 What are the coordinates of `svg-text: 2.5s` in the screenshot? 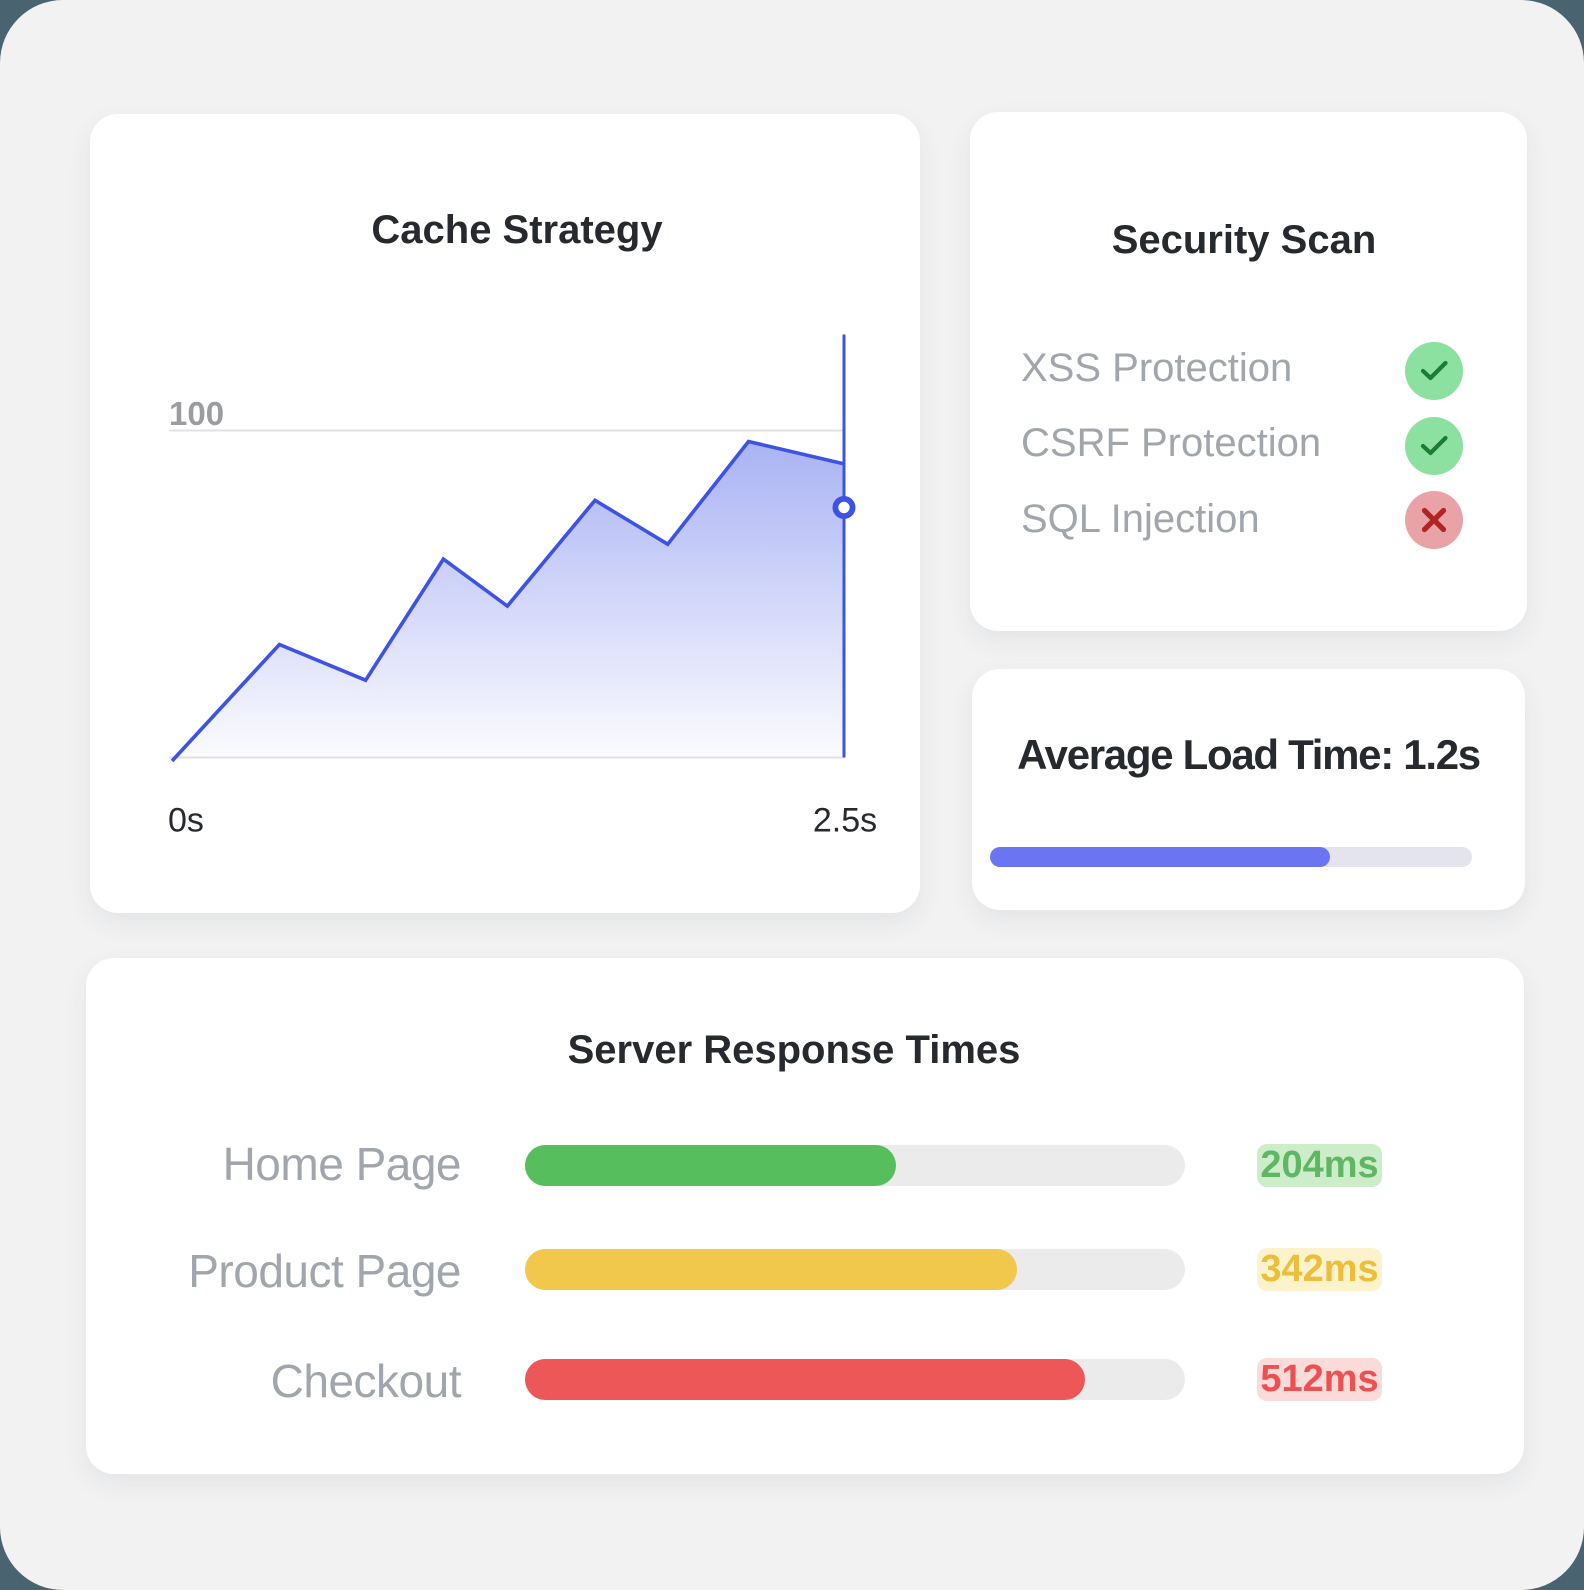 It's located at (845, 821).